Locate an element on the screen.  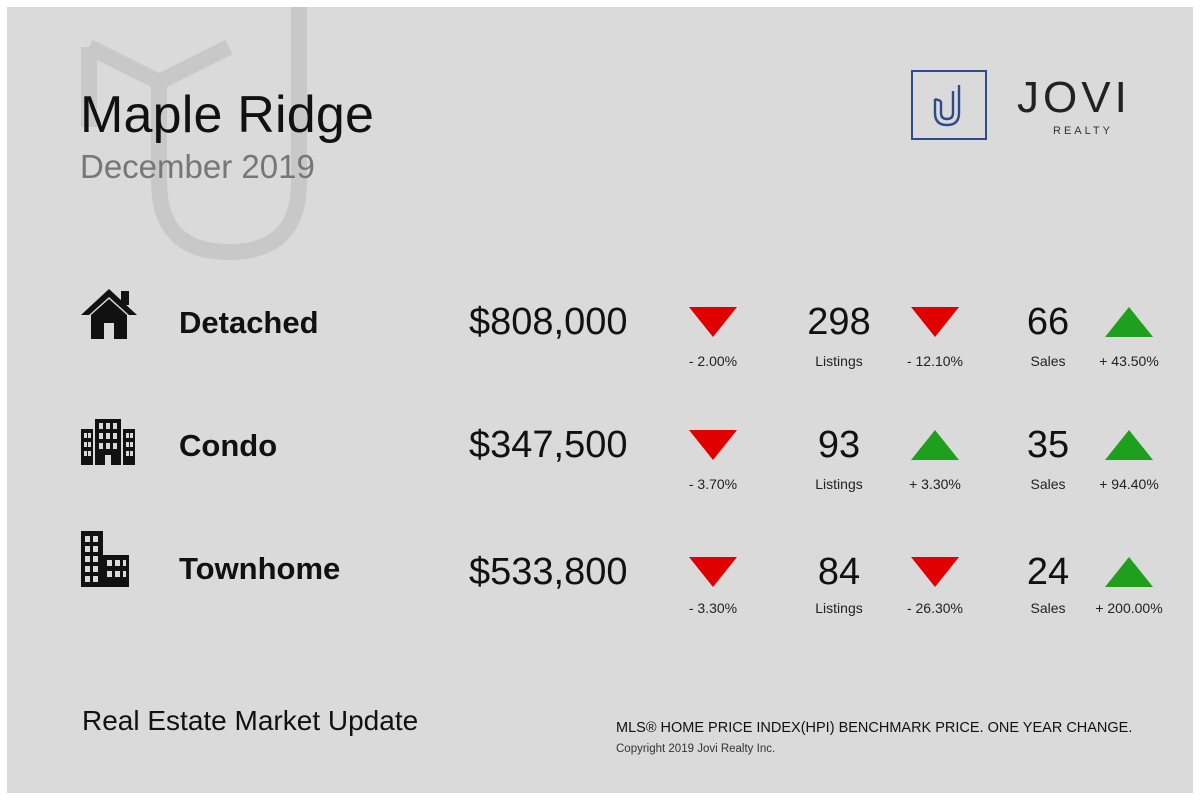
sales-change: + 94.40% is located at coordinates (1129, 484).